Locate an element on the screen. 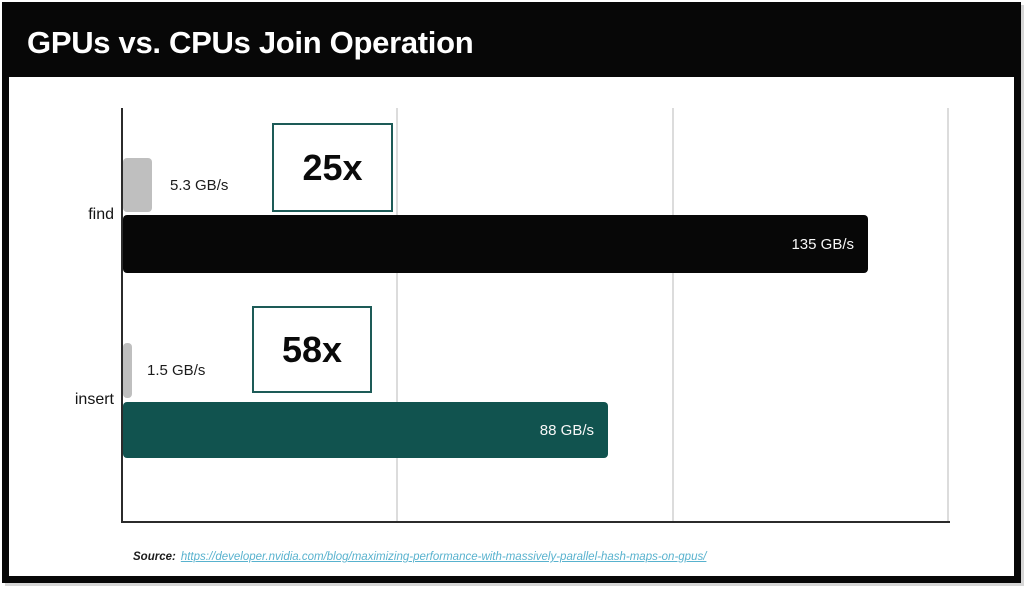  header: GPUs vs. CPUs Join Operation is located at coordinates (511, 43).